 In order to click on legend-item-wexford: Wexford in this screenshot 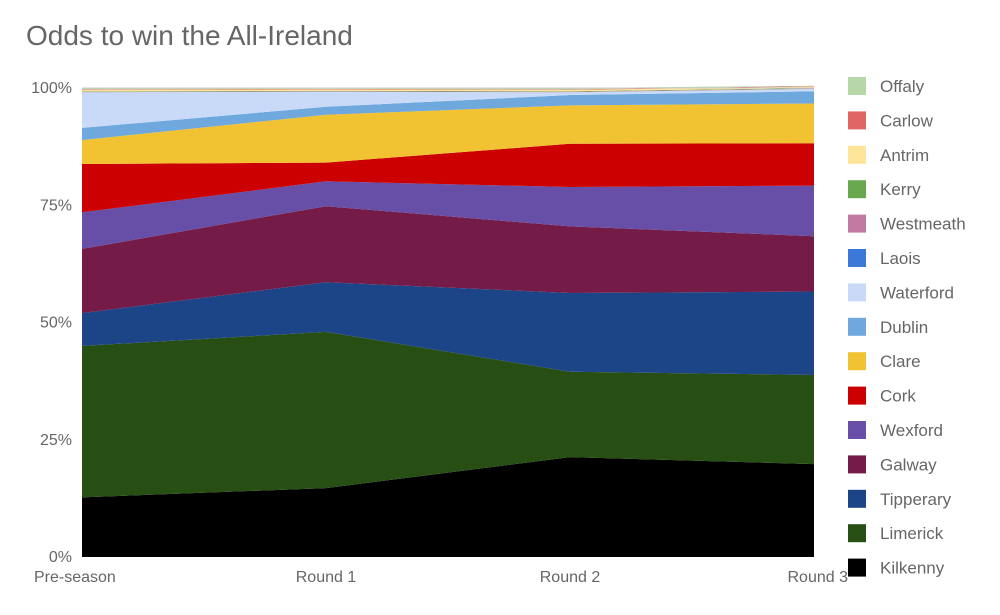, I will do `click(895, 430)`.